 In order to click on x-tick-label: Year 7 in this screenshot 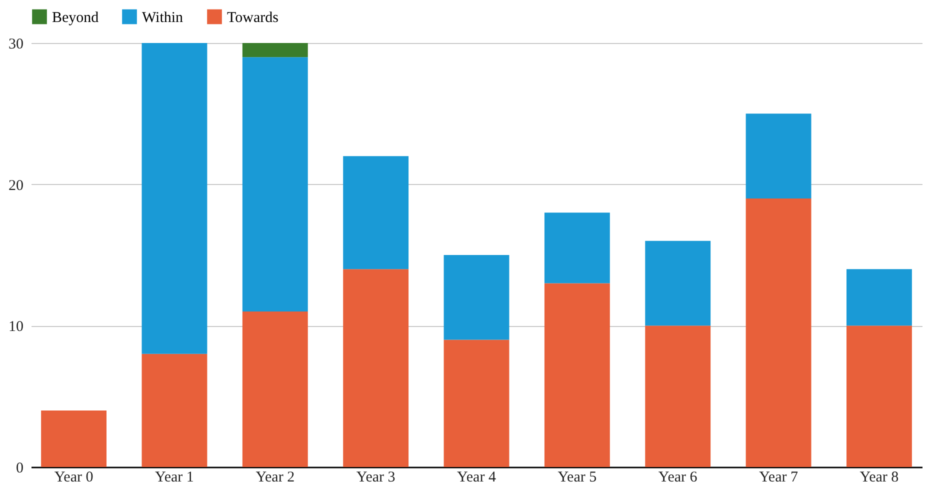, I will do `click(778, 478)`.